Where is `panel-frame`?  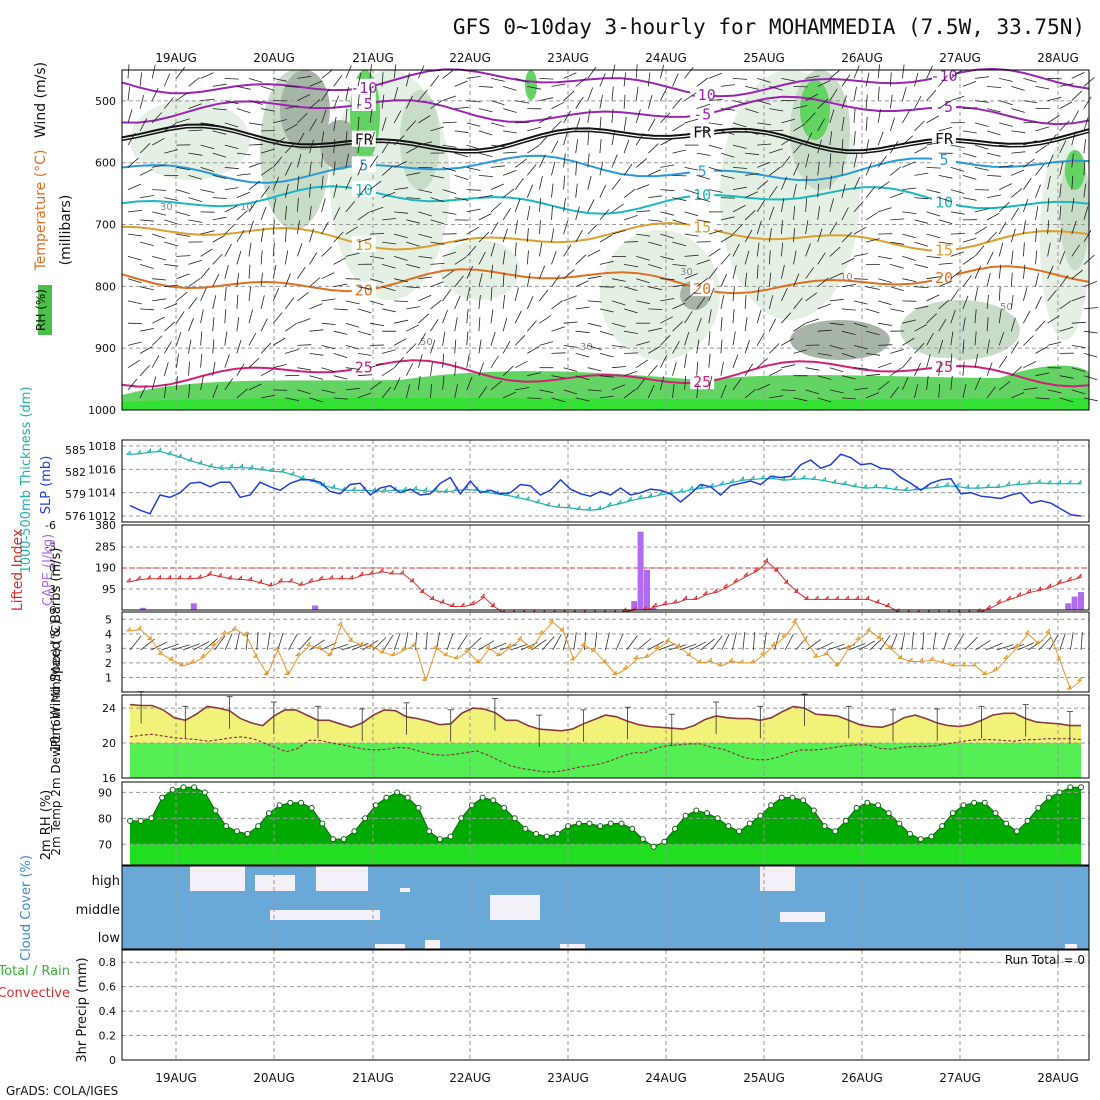 panel-frame is located at coordinates (605, 823).